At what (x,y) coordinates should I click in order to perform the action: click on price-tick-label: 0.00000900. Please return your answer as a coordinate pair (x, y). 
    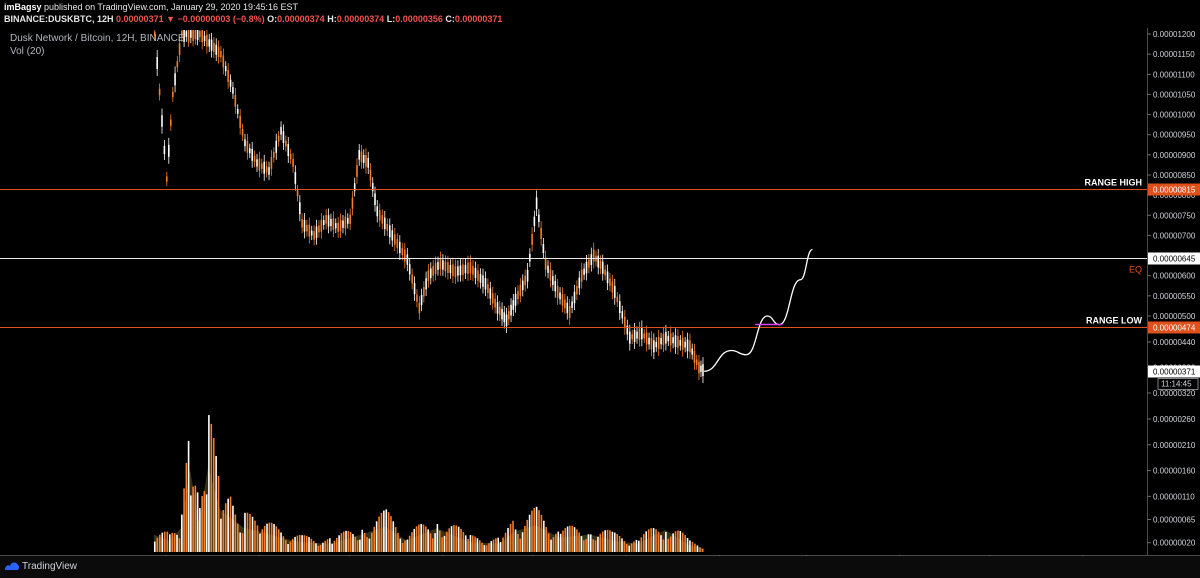
    Looking at the image, I should click on (1174, 155).